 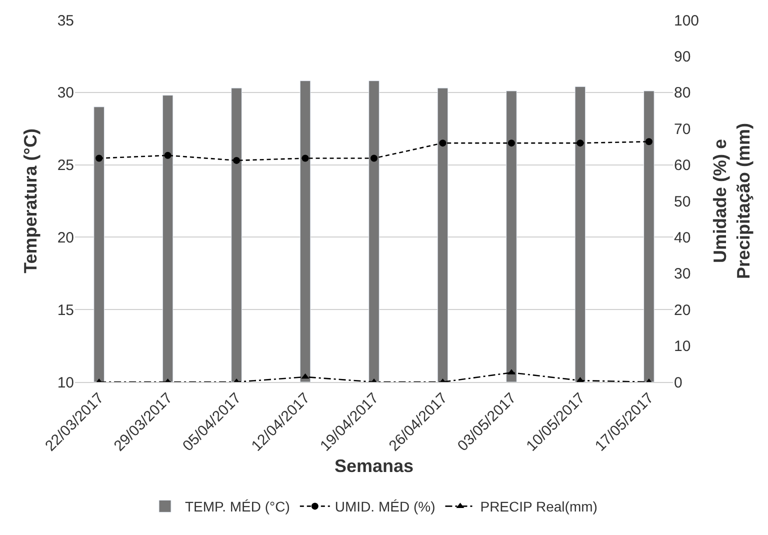 I want to click on y-axis-title: Temperatura (°C), so click(x=30, y=201).